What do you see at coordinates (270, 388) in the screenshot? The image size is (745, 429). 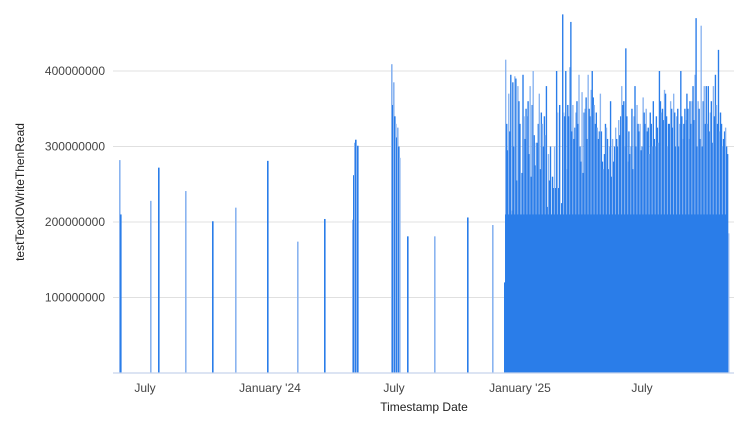 I see `x-tick-label: January '24` at bounding box center [270, 388].